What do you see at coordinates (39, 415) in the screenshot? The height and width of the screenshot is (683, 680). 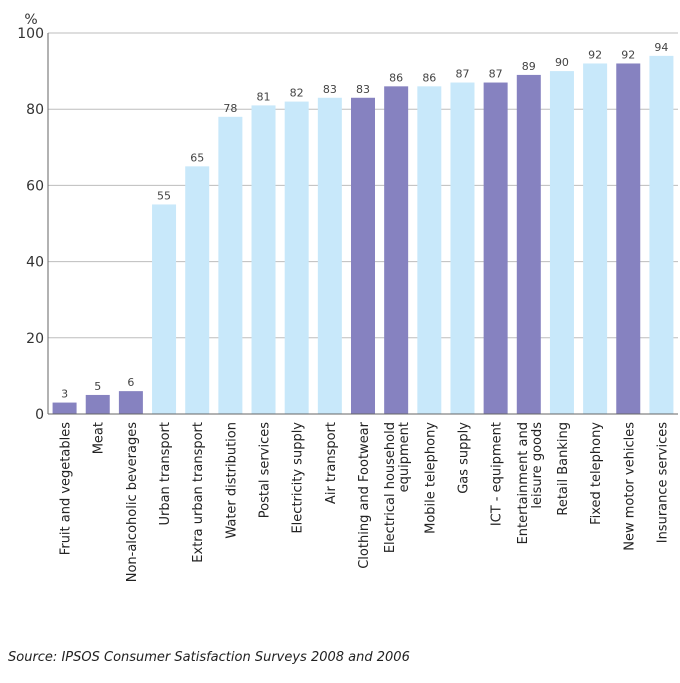 I see `y-tick-label: 0` at bounding box center [39, 415].